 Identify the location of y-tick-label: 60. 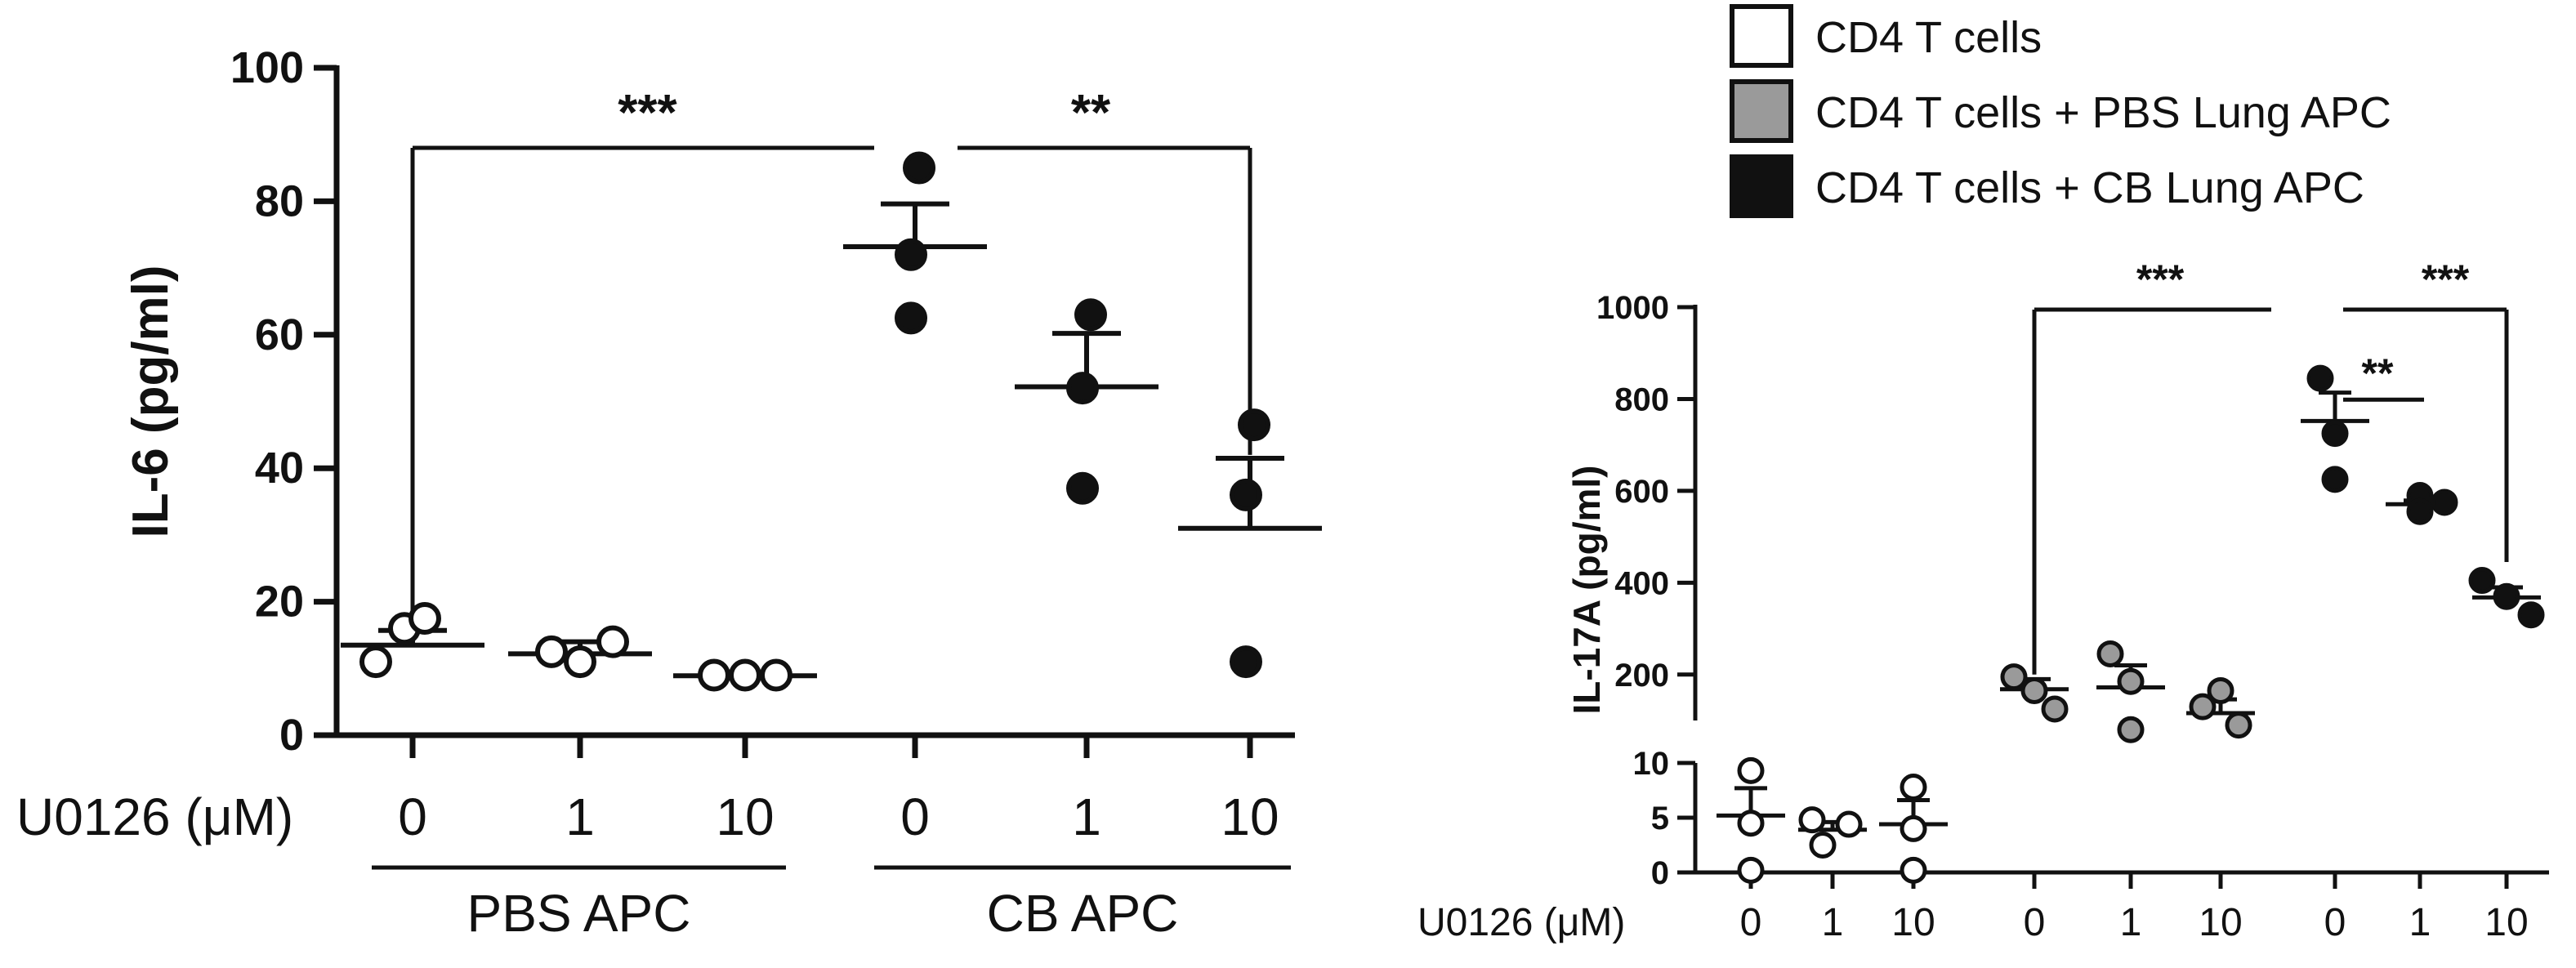
(279, 334).